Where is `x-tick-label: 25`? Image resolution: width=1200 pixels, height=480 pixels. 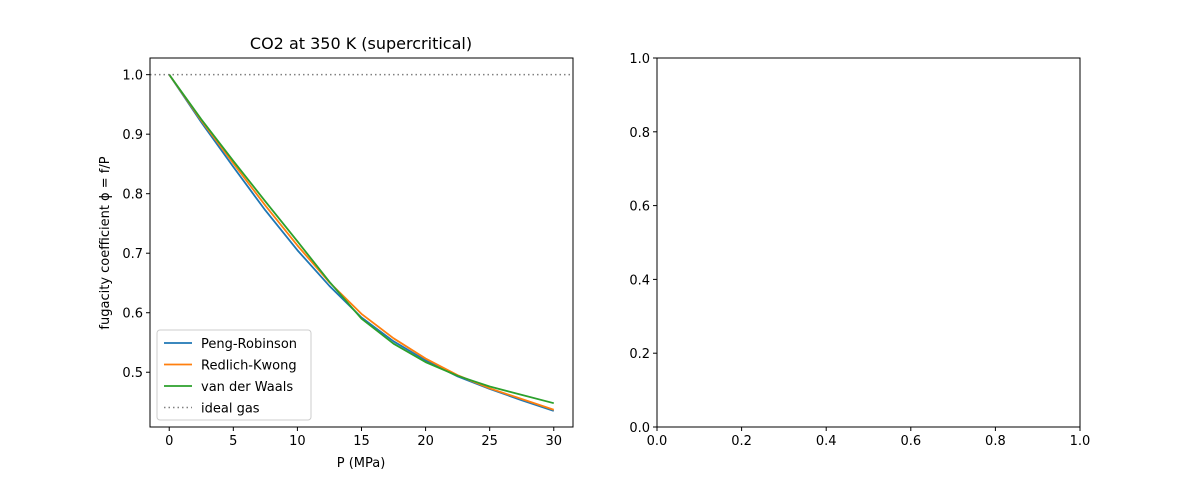 x-tick-label: 25 is located at coordinates (489, 441).